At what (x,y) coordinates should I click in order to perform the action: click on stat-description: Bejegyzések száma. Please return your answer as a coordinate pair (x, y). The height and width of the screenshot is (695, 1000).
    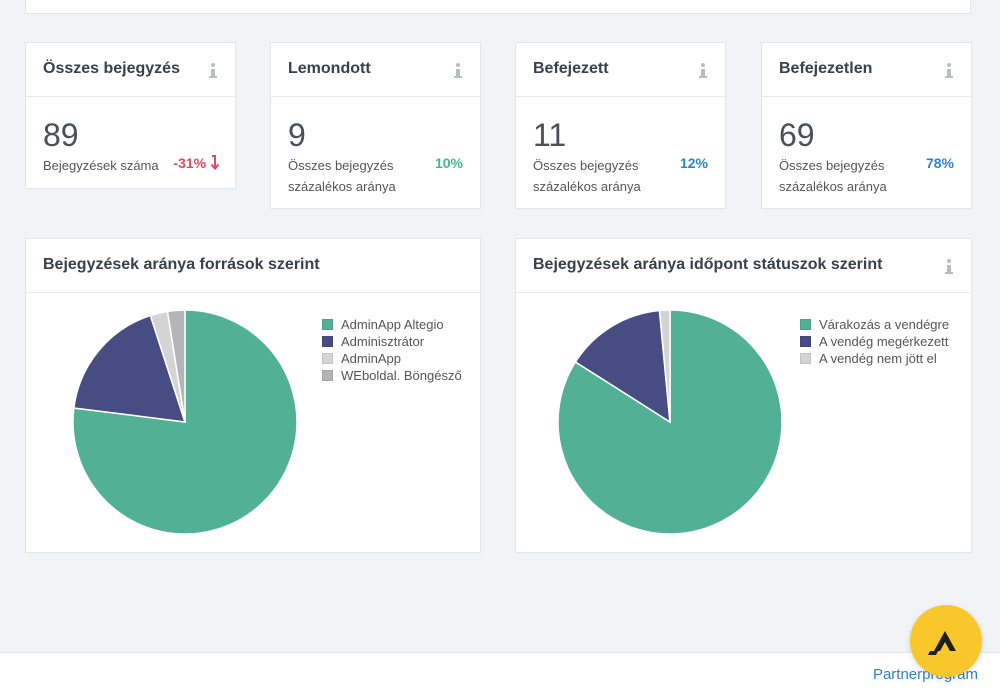
    Looking at the image, I should click on (101, 165).